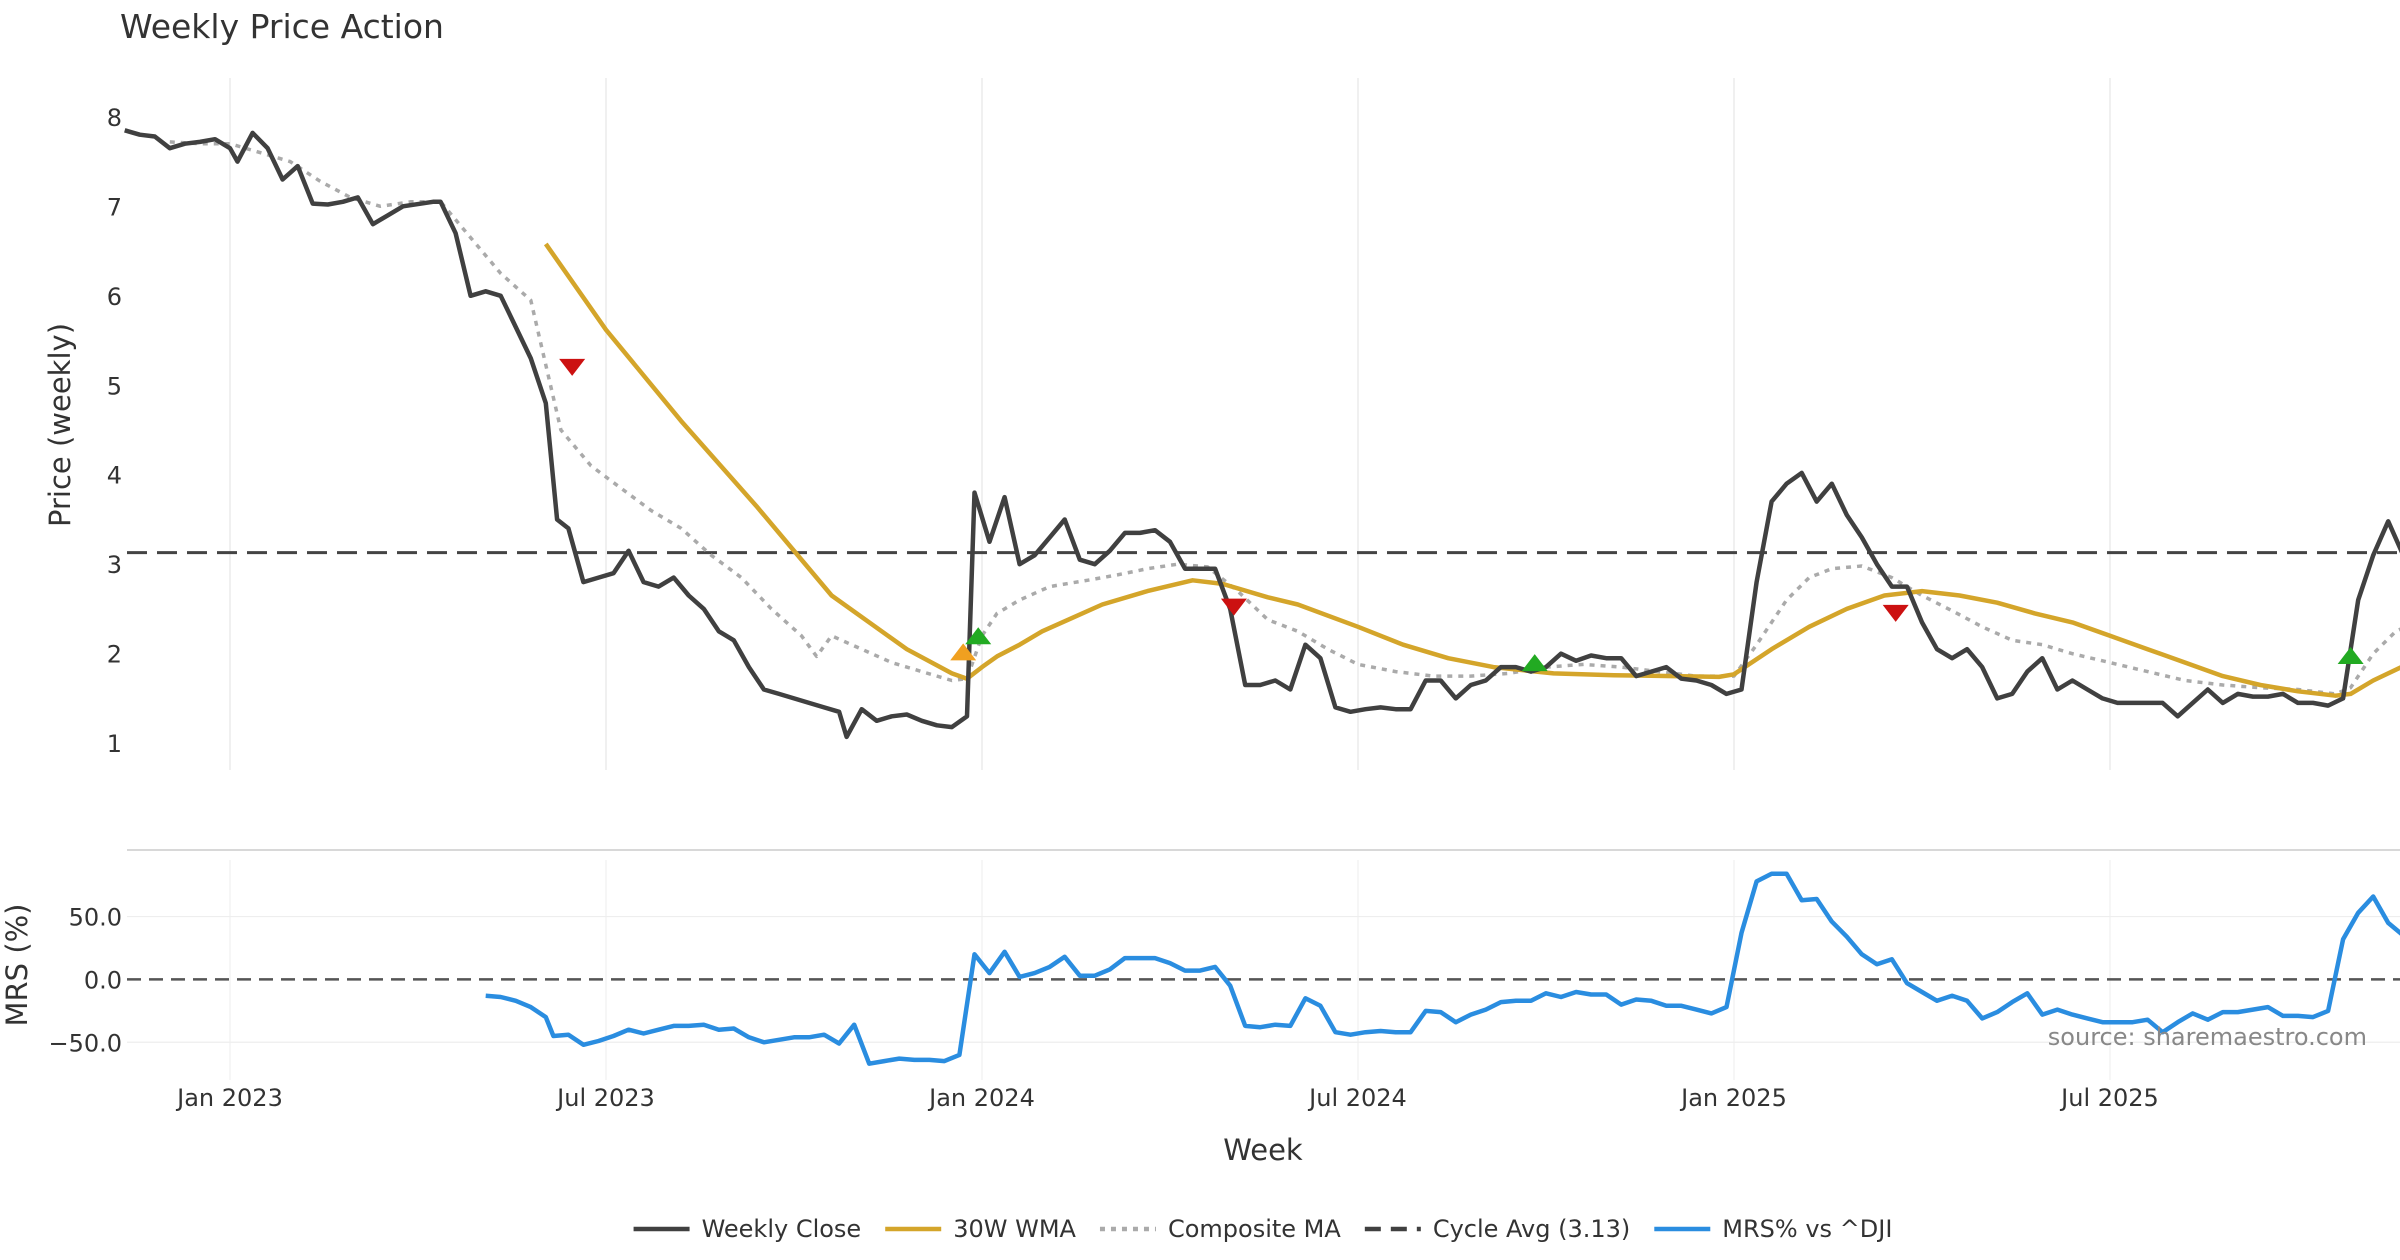 The width and height of the screenshot is (2400, 1260). What do you see at coordinates (1014, 1229) in the screenshot?
I see `legend-label: 30W WMA` at bounding box center [1014, 1229].